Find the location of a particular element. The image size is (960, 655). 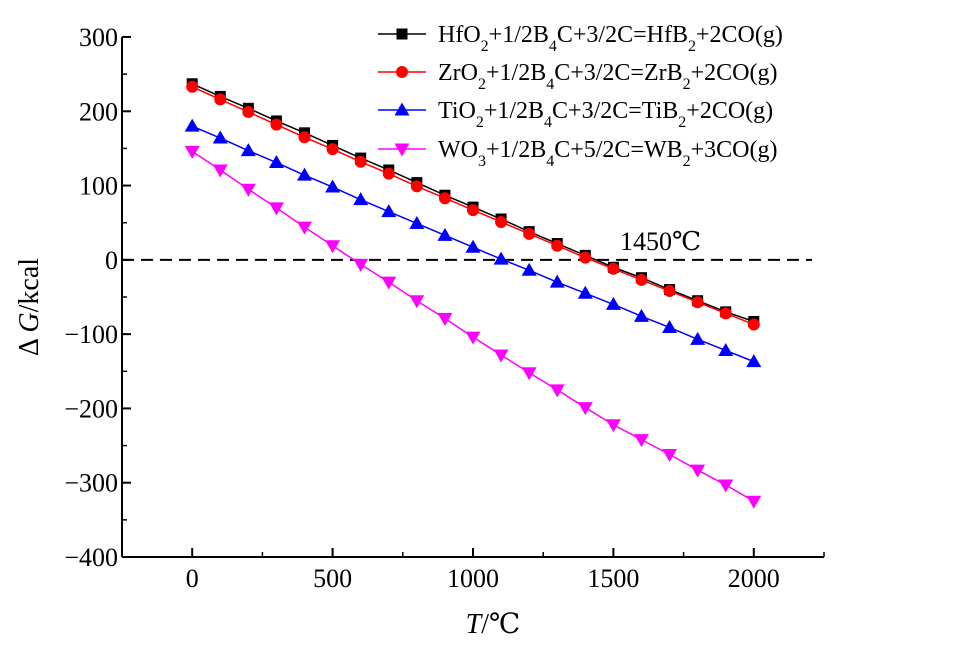

legend-entry-2: TiO2+1/2B4C+3/2C=TiB2+2CO(g) is located at coordinates (575, 114).